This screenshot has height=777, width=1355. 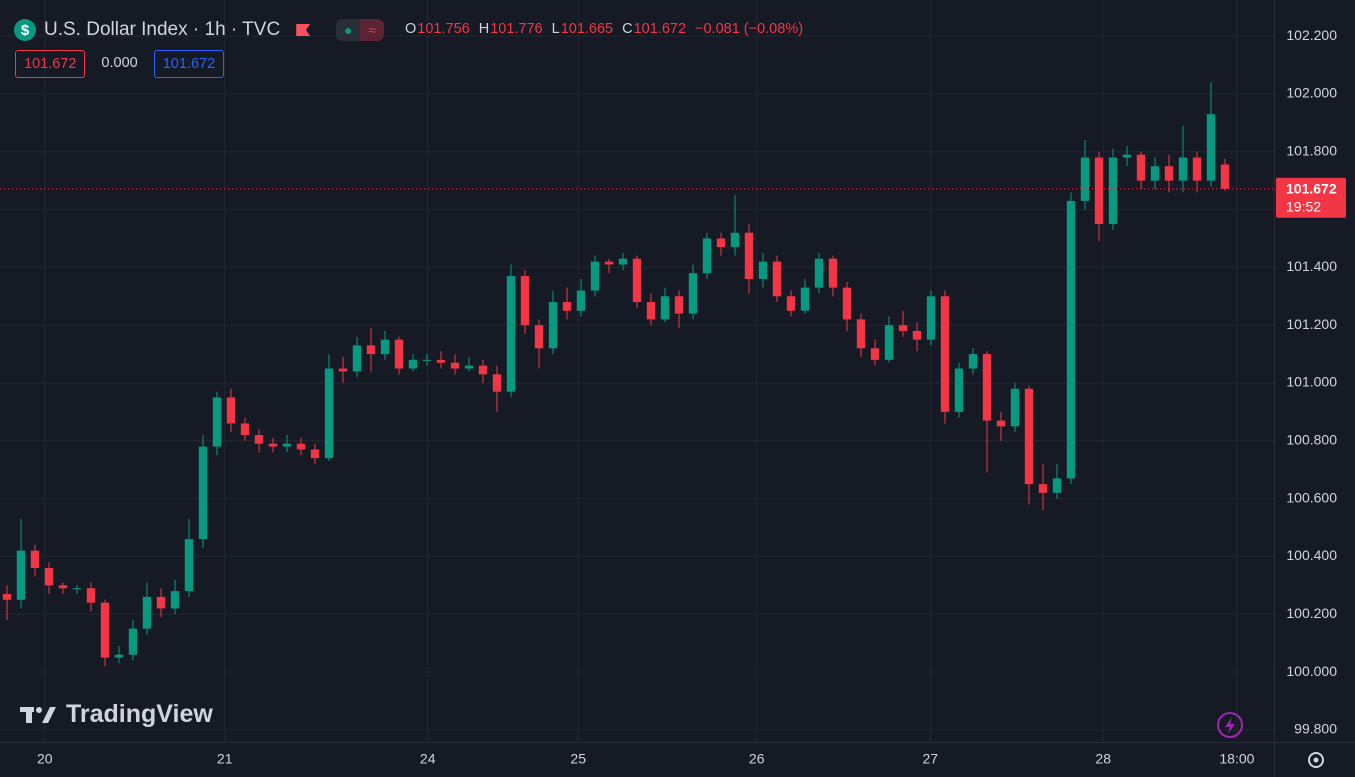 I want to click on last-price-label: 101.672, so click(x=1311, y=188).